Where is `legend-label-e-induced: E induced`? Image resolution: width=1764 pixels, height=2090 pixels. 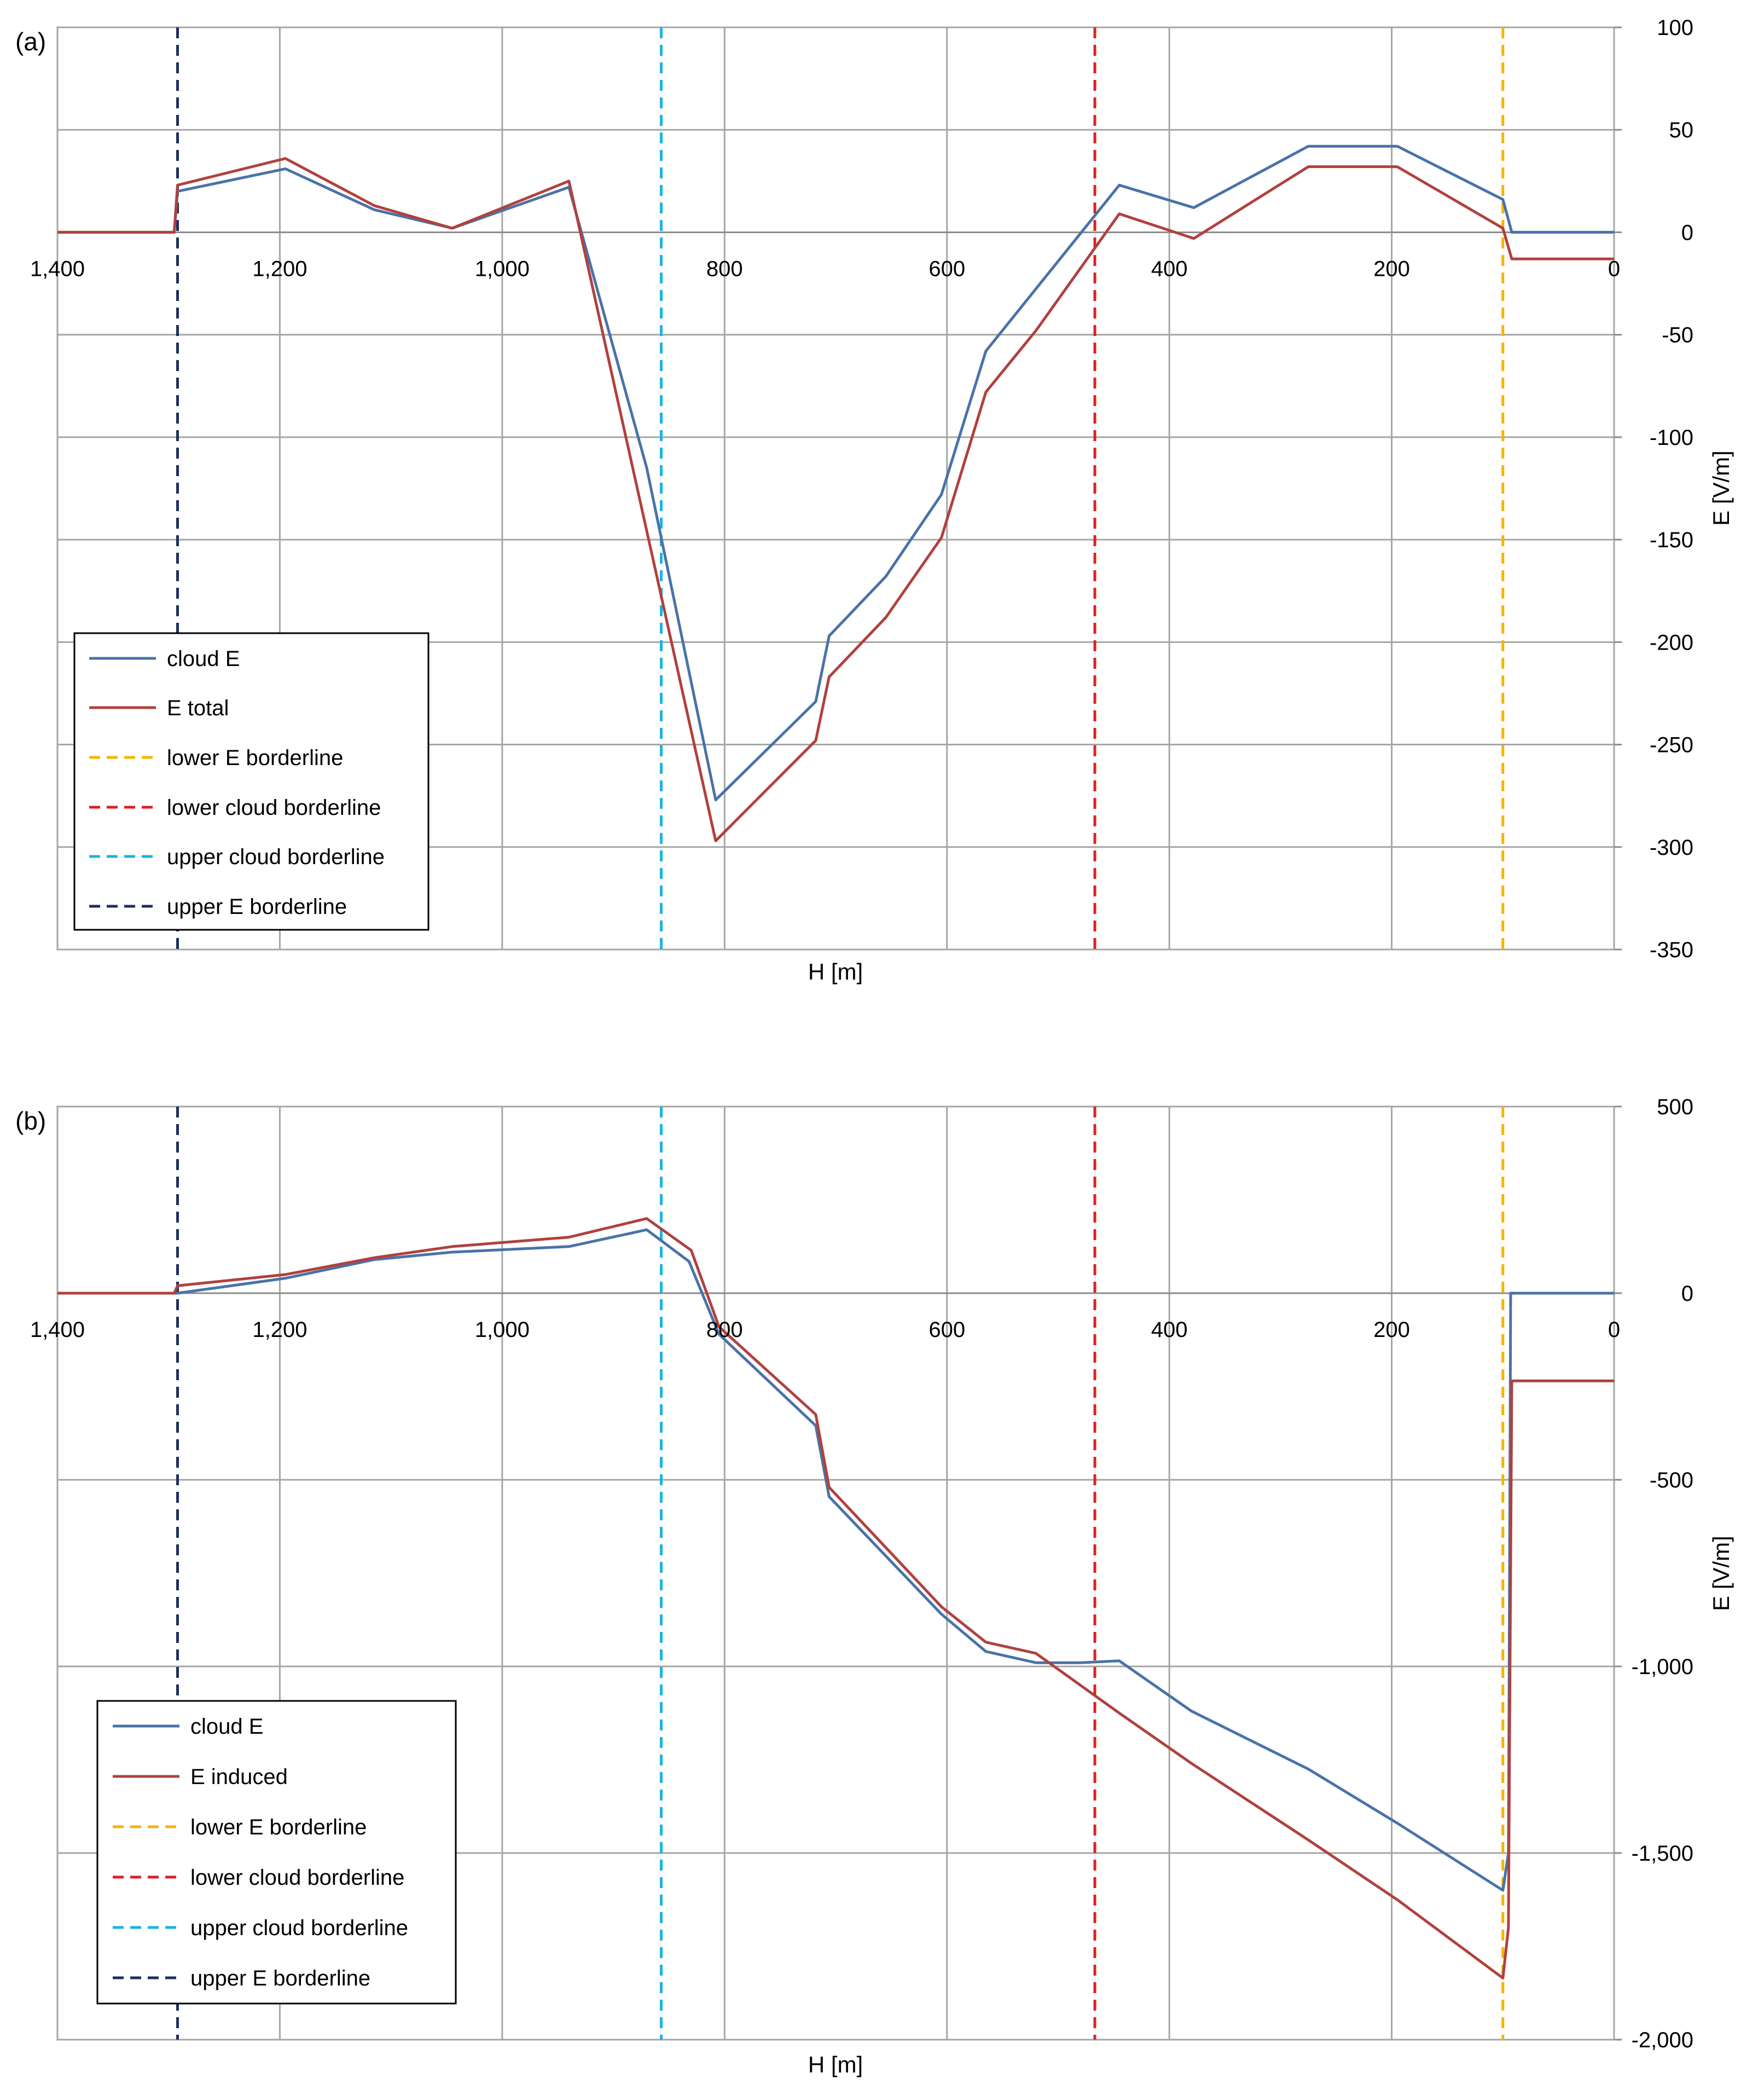
legend-label-e-induced: E induced is located at coordinates (239, 1777).